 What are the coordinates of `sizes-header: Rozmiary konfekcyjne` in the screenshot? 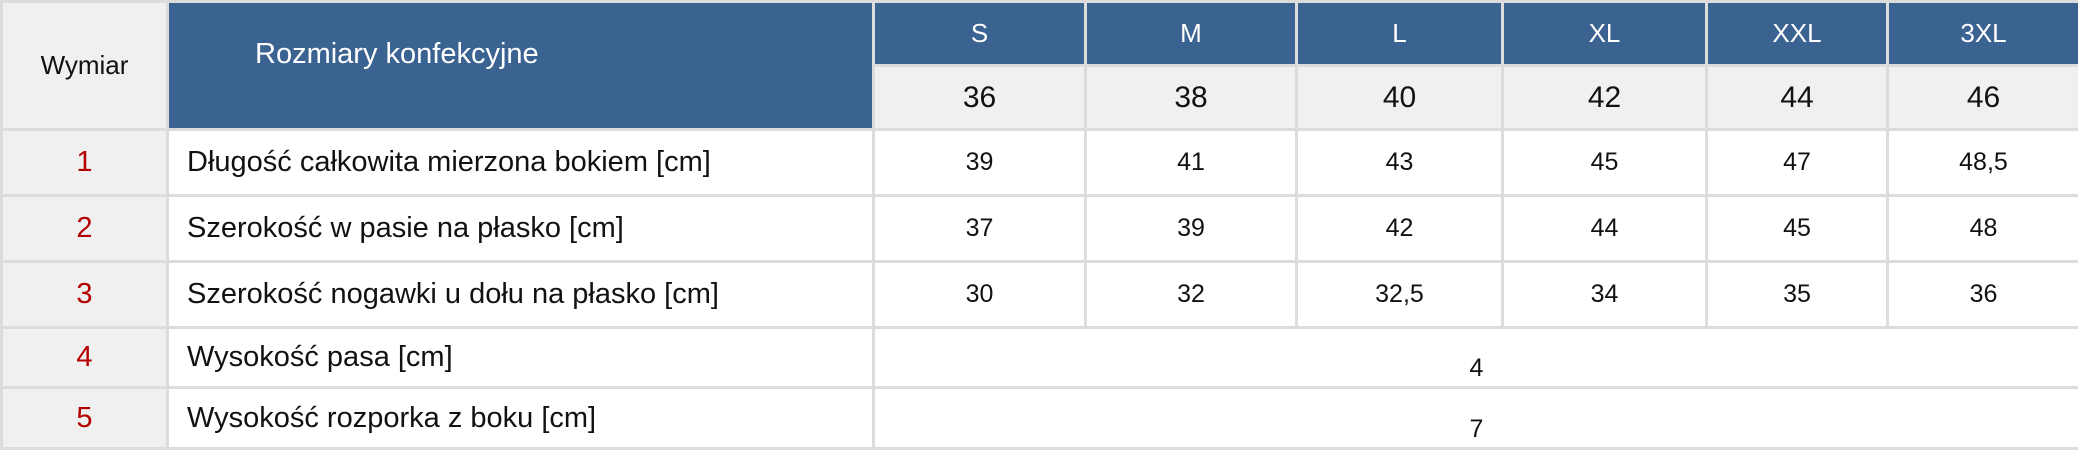 It's located at (521, 66).